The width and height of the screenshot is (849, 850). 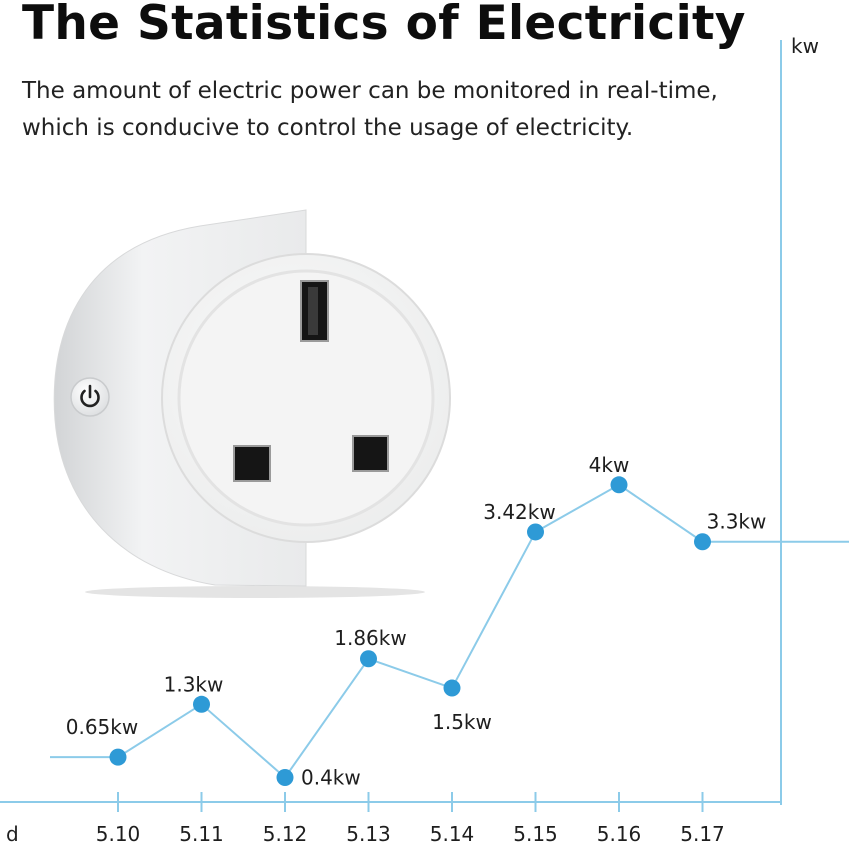 What do you see at coordinates (118, 834) in the screenshot?
I see `x-tick-label: 5.10` at bounding box center [118, 834].